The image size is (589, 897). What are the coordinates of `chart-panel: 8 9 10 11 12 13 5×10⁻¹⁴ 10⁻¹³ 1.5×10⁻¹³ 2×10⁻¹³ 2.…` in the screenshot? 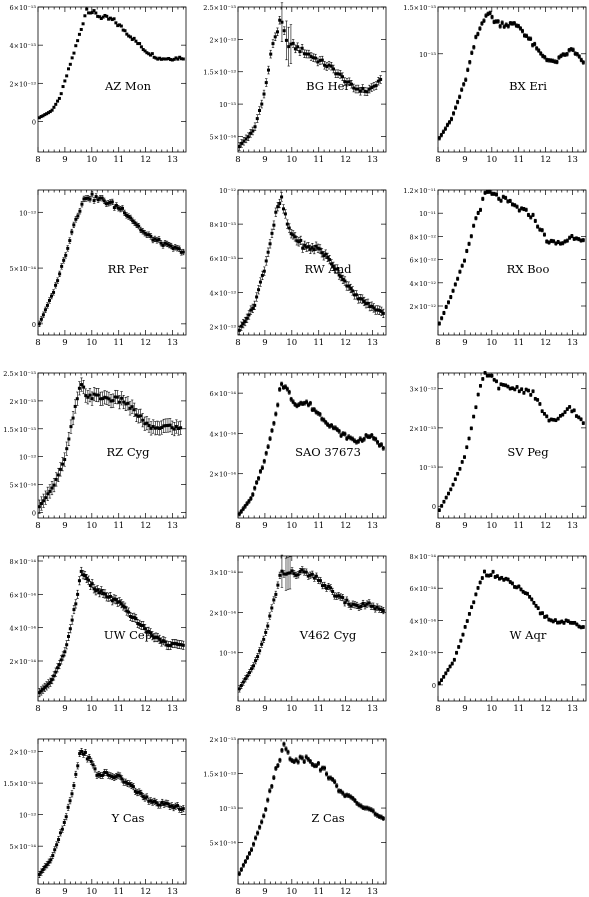 It's located at (295, 83).